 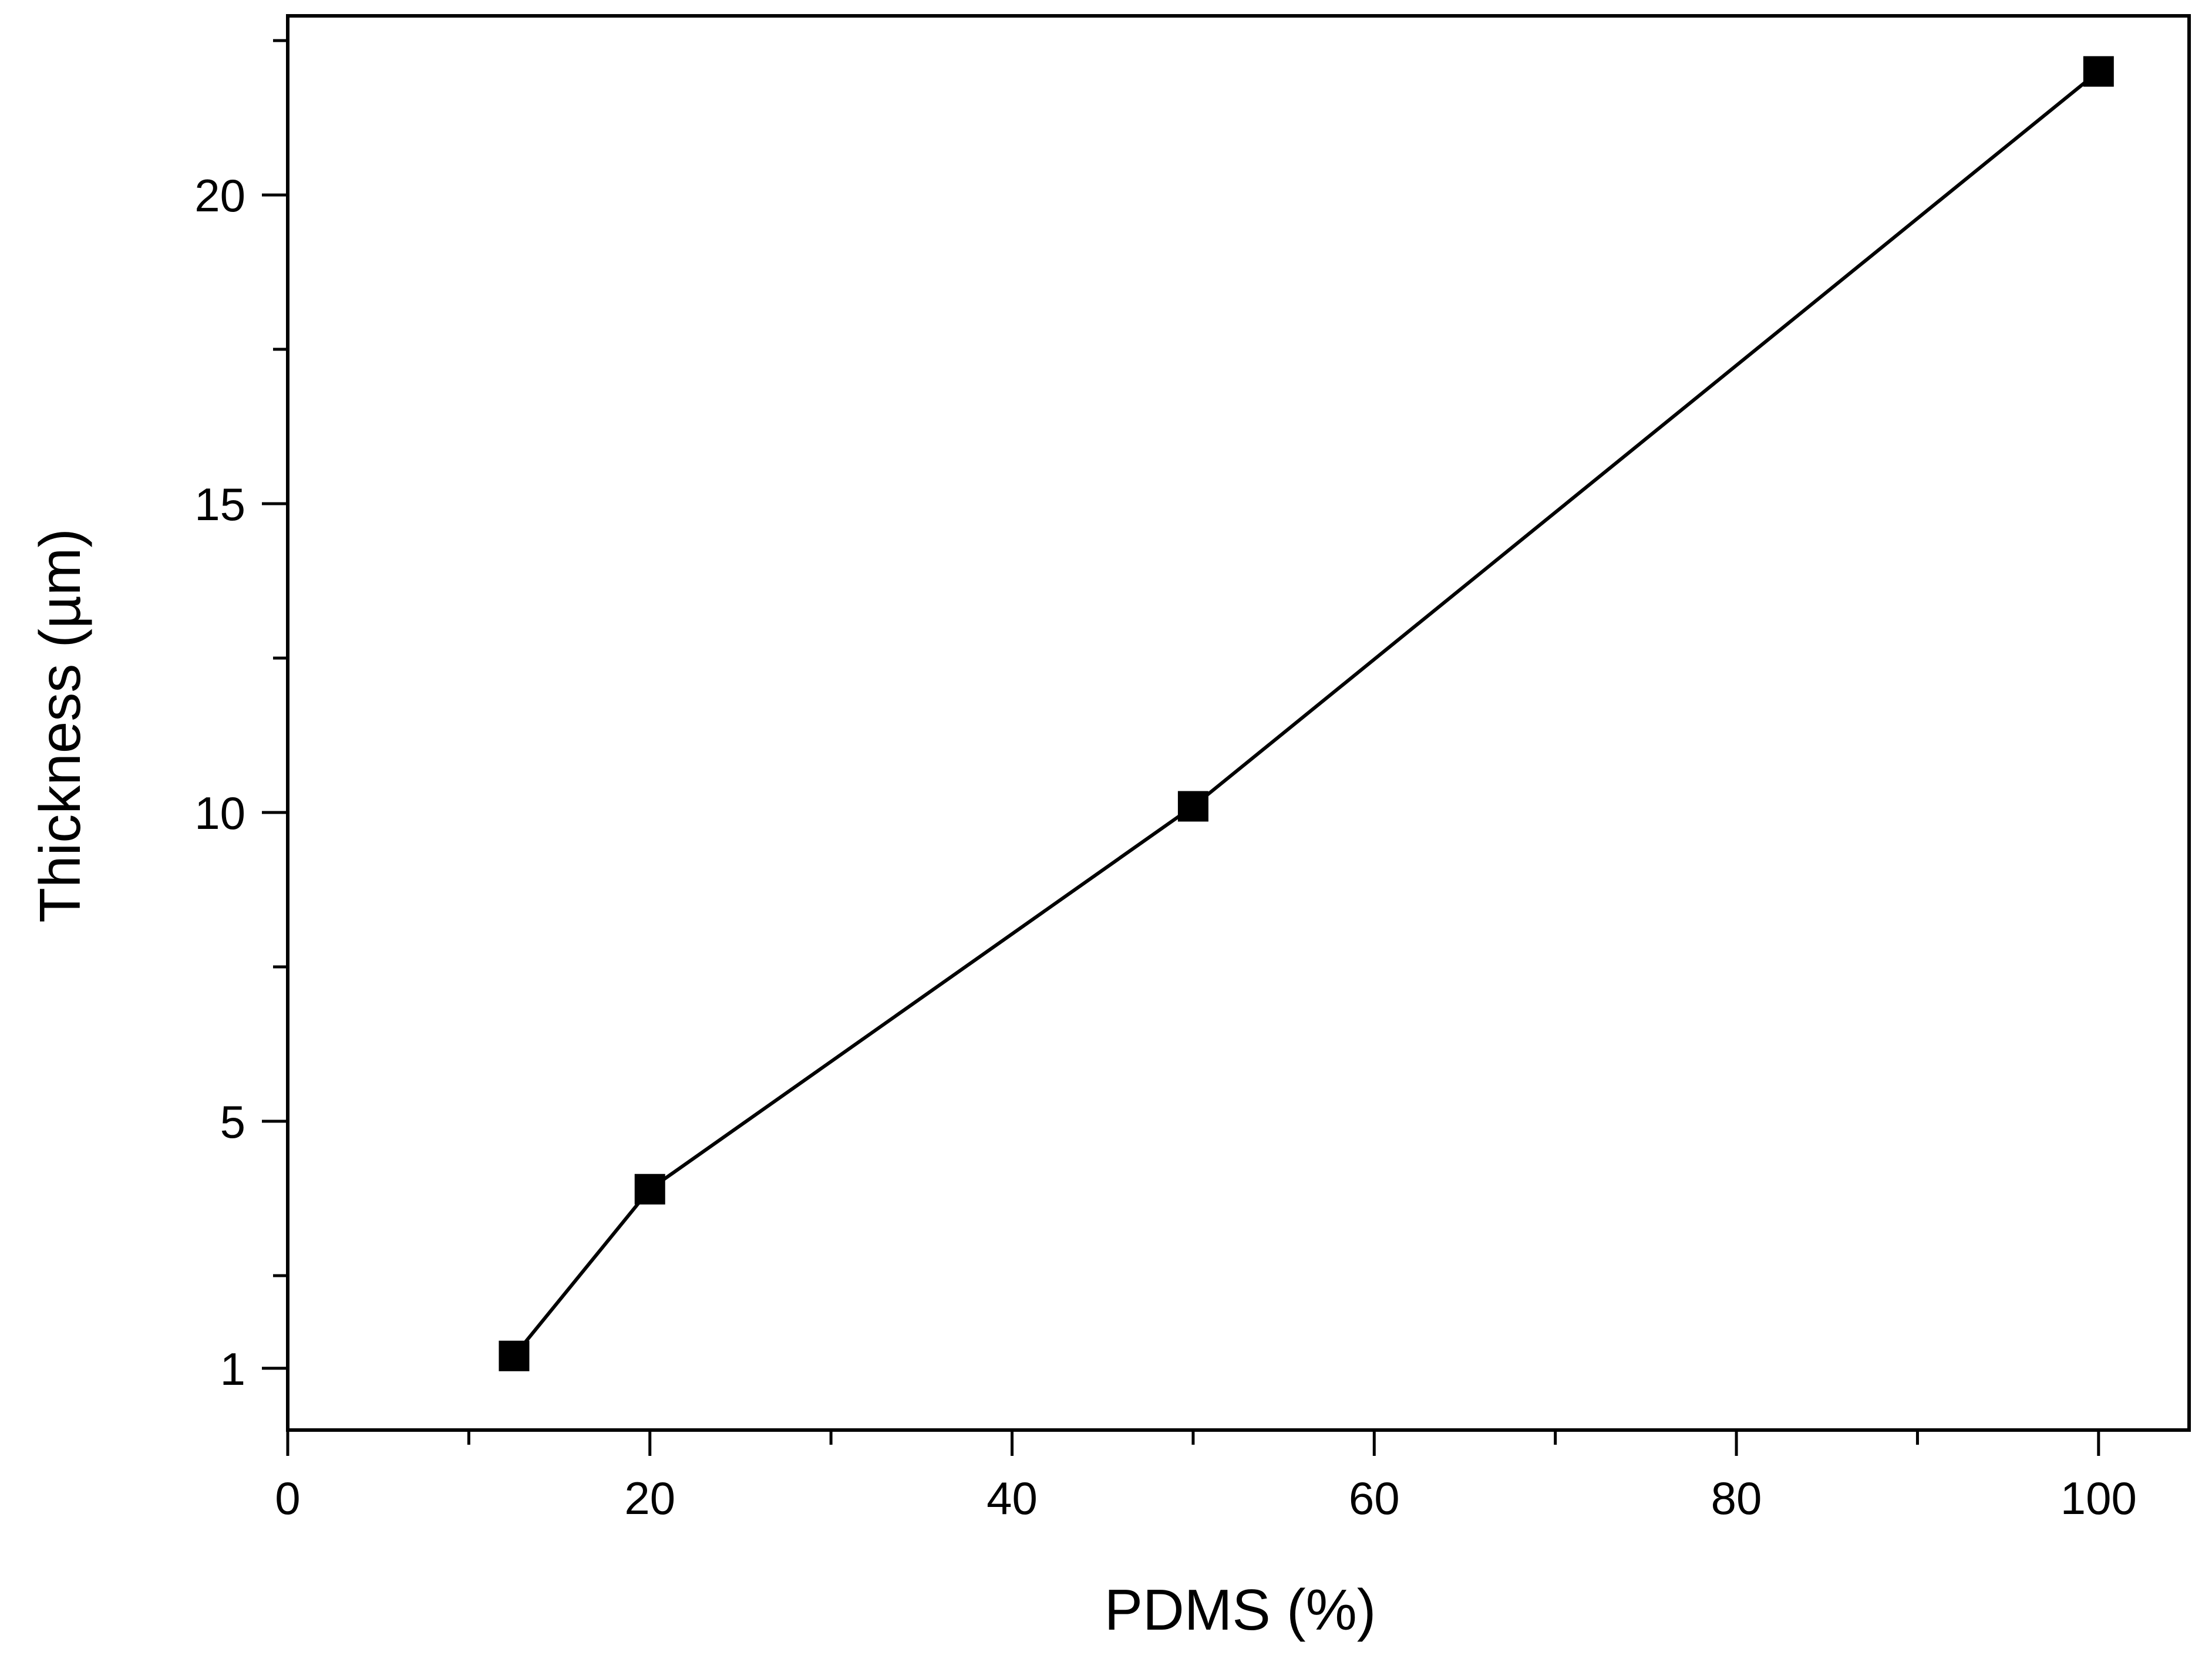 I want to click on y-tick-label: 15, so click(x=219, y=504).